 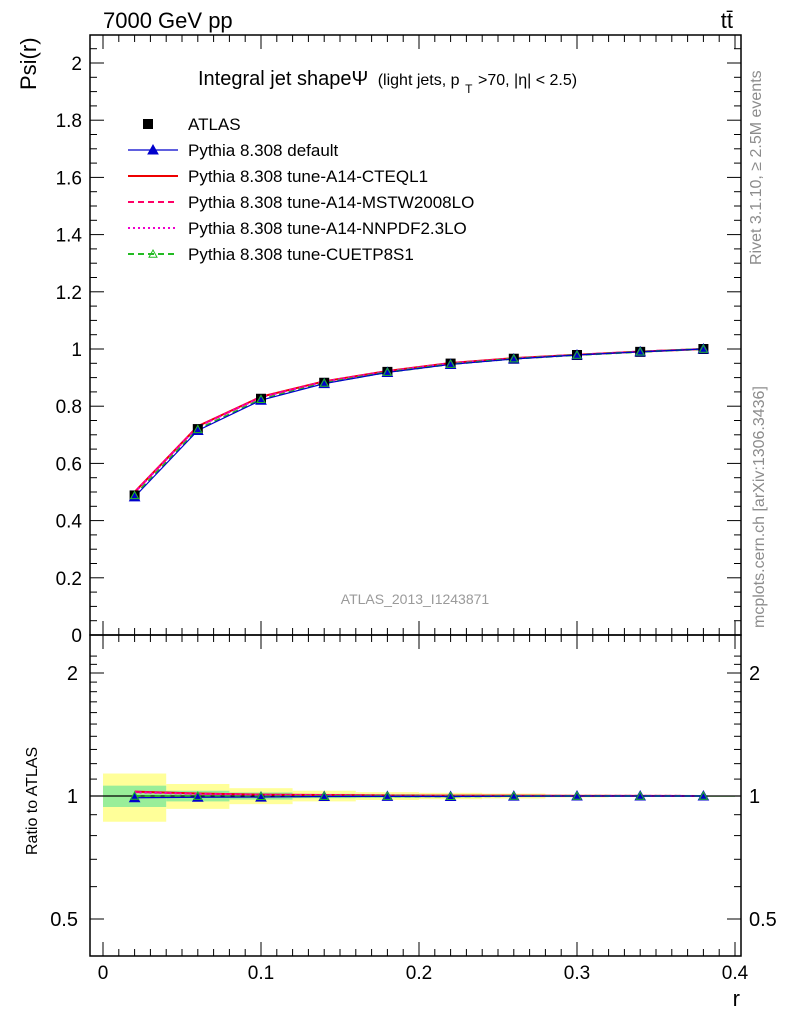 I want to click on final-state-label: tt̄, so click(x=727, y=20).